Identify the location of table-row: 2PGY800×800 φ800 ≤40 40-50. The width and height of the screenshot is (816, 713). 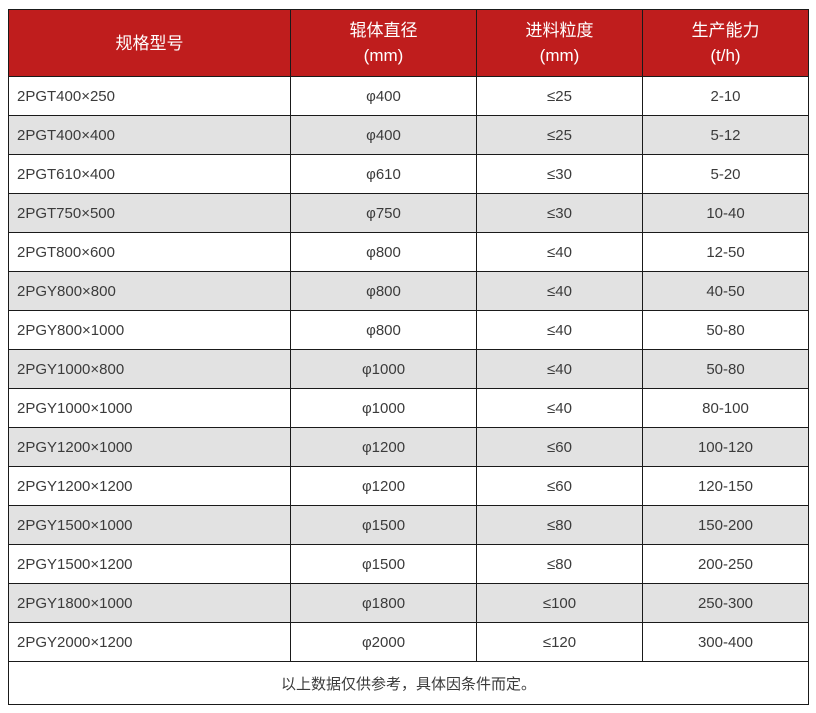
(408, 291).